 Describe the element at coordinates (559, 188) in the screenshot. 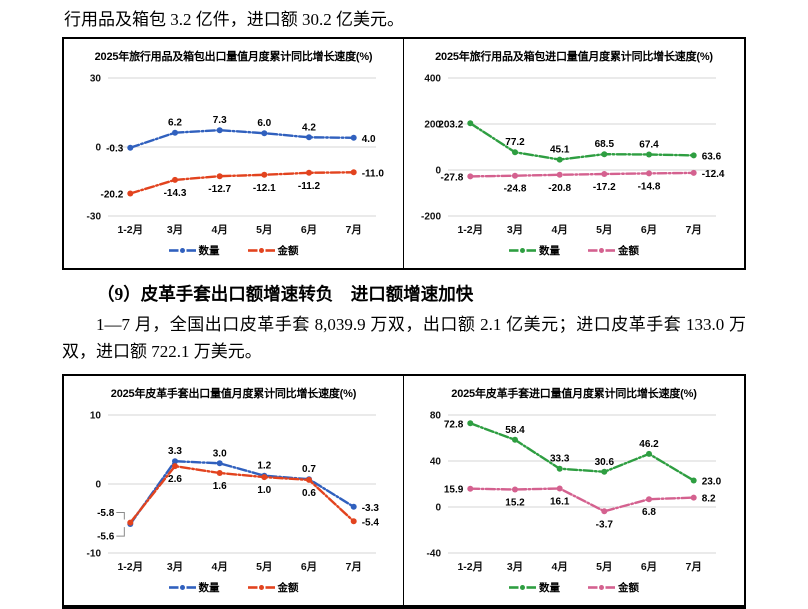

I see `svg-text: -20.8` at that location.